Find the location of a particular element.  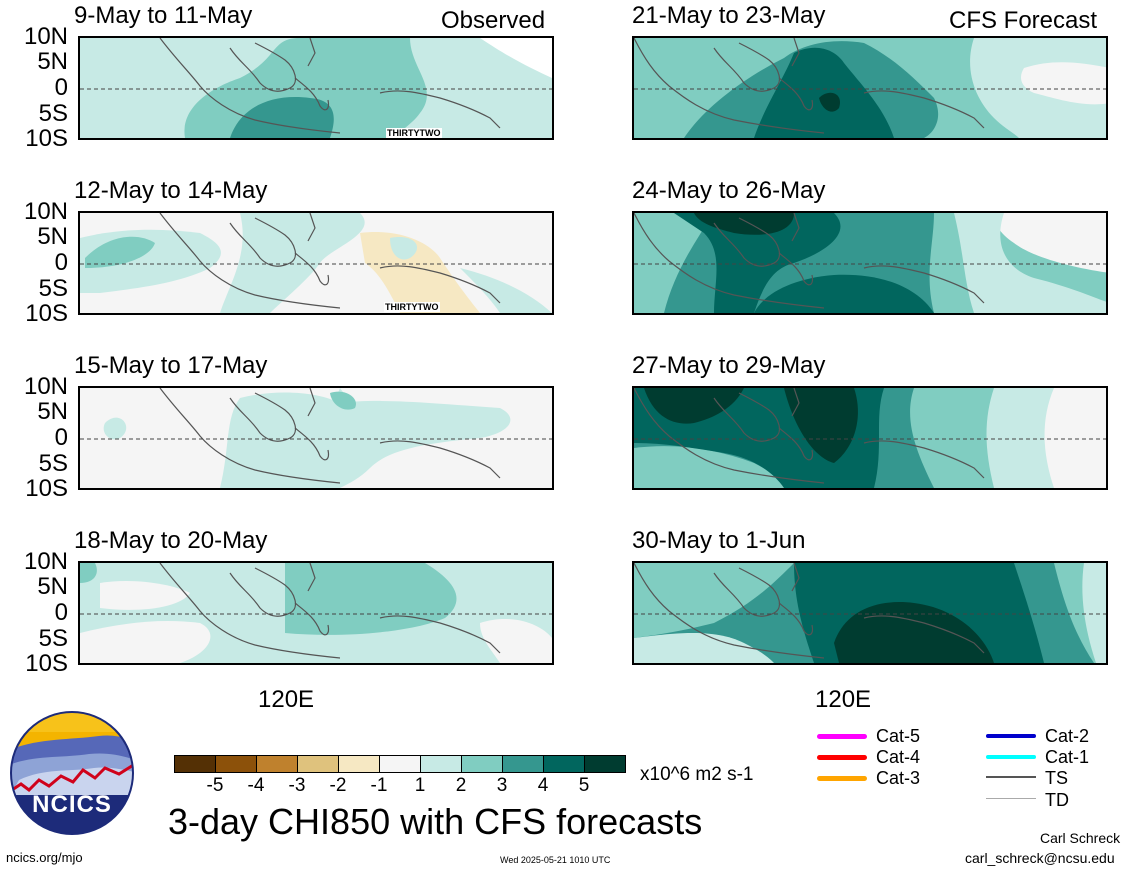

colorbar-tick-label: -5 is located at coordinates (215, 785).